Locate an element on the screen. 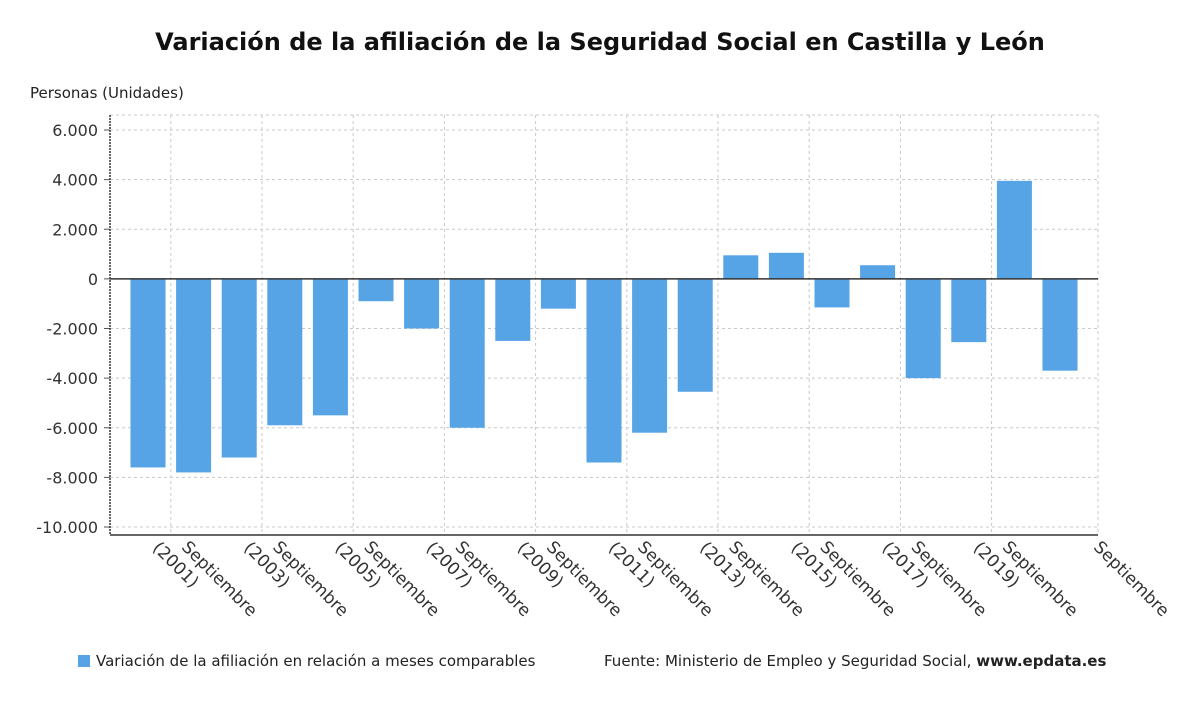 The height and width of the screenshot is (705, 1200). y-tick-label: 6.000 is located at coordinates (75, 130).